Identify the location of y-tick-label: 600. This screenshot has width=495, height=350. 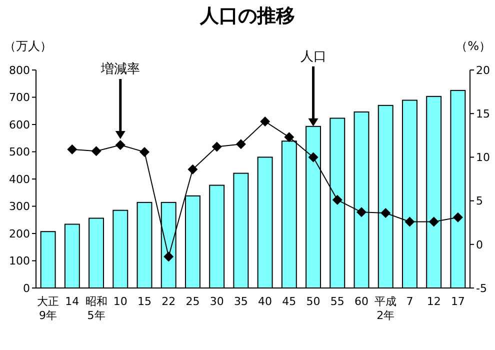
(19, 125).